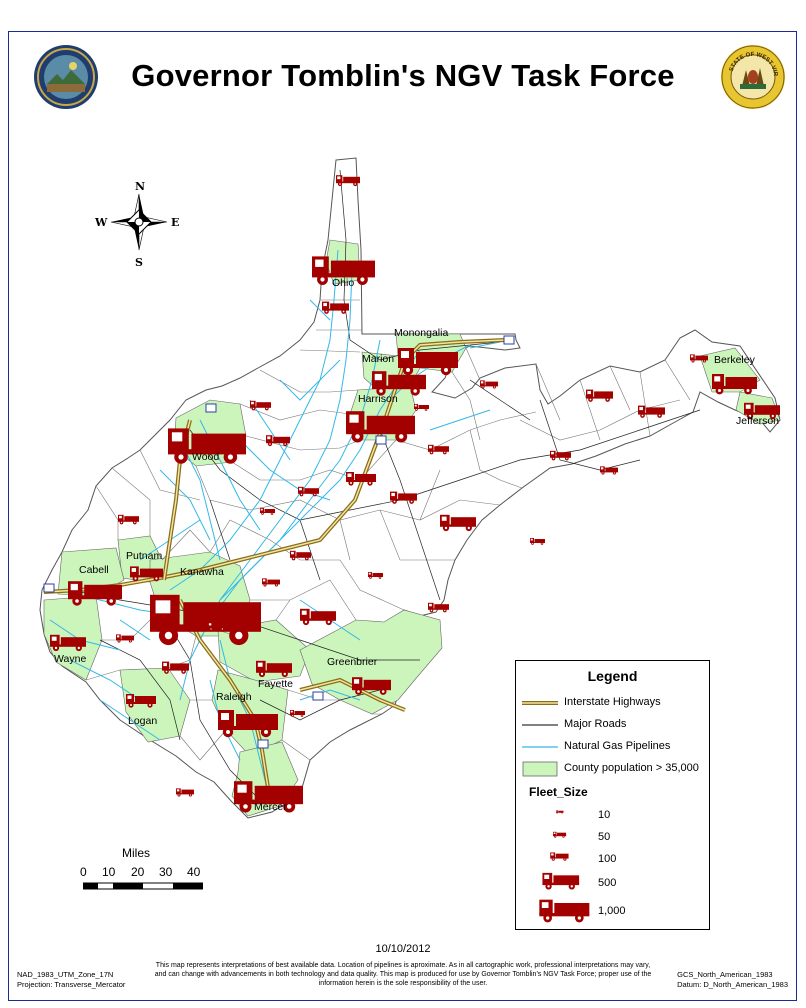 The height and width of the screenshot is (1008, 806). I want to click on compass-west: W, so click(101, 222).